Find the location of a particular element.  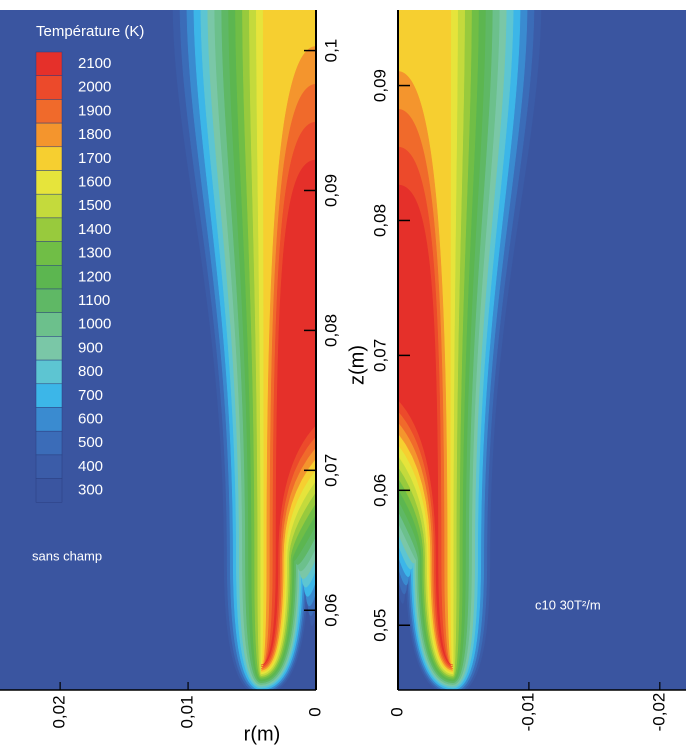

legend-label: 400 is located at coordinates (90, 466).